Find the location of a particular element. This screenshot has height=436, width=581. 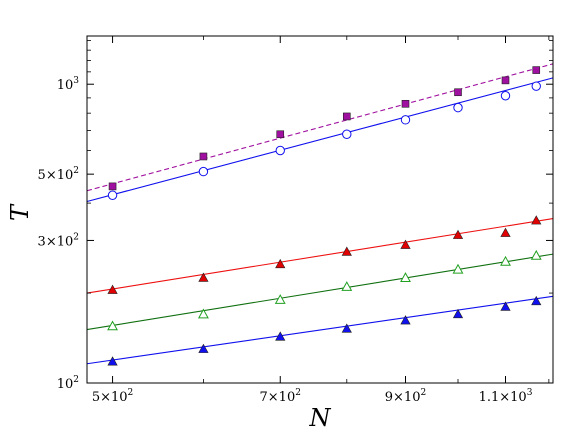

y-tick-label: 5×102 is located at coordinates (58, 174).